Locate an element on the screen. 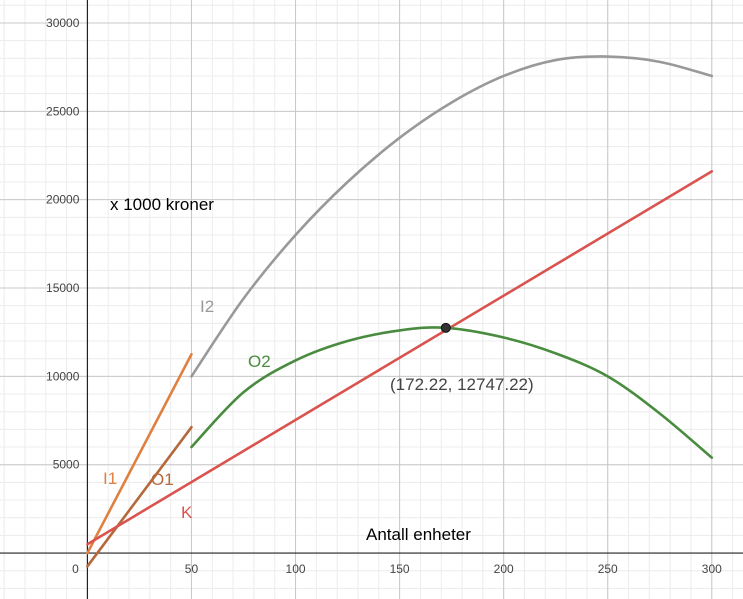 The width and height of the screenshot is (743, 599). x-tick-label: 50 is located at coordinates (192, 569).